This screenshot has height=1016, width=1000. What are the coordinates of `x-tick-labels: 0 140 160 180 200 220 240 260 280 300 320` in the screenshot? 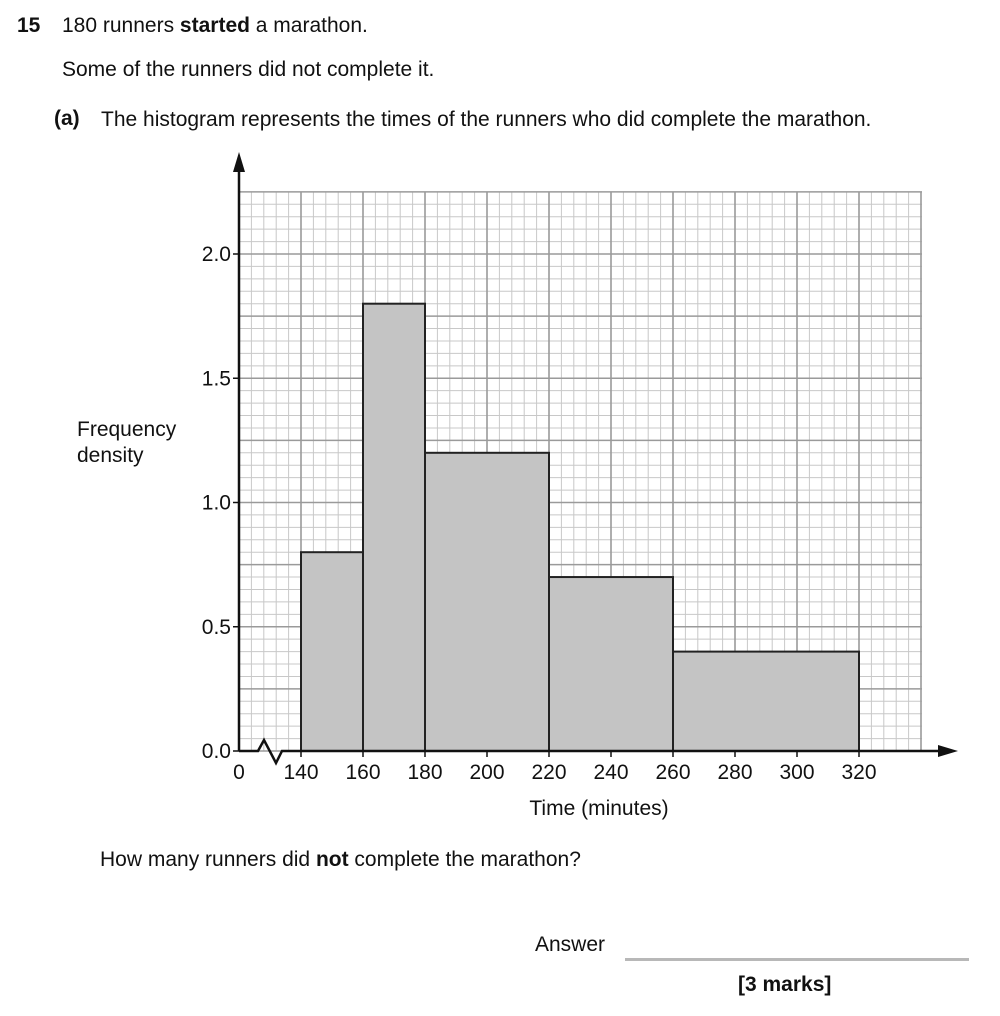 It's located at (555, 767).